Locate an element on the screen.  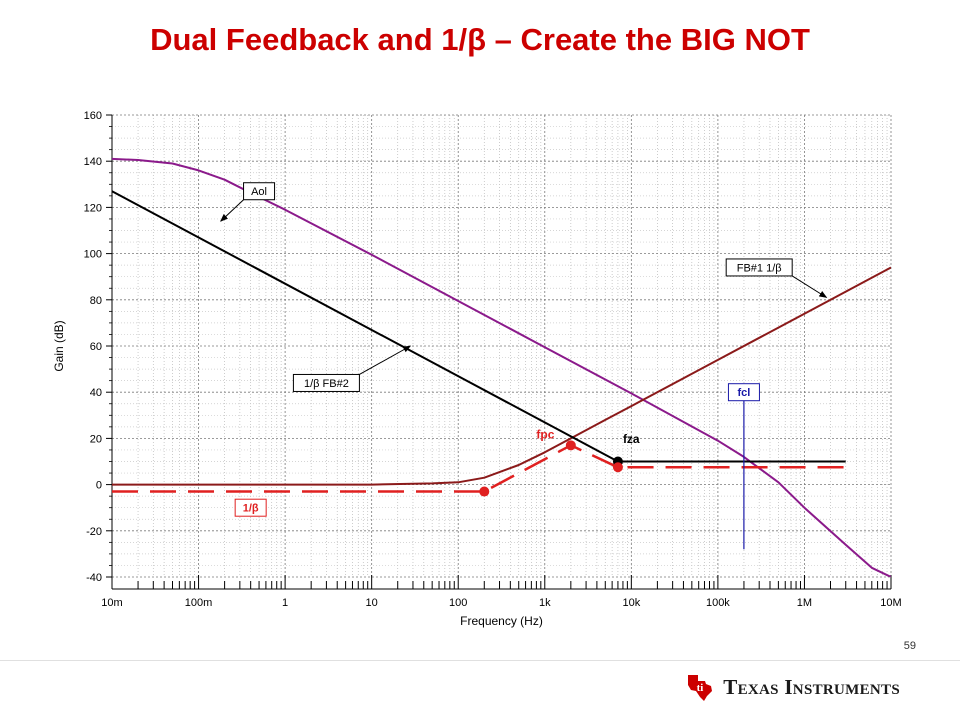
x-tick-label: 10k is located at coordinates (631, 603).